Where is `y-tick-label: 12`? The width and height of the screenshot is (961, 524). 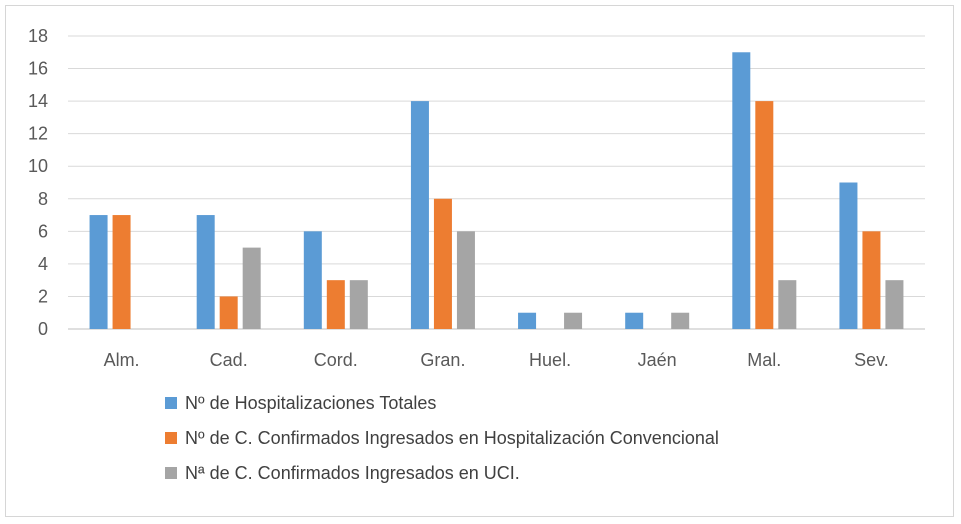
y-tick-label: 12 is located at coordinates (38, 134).